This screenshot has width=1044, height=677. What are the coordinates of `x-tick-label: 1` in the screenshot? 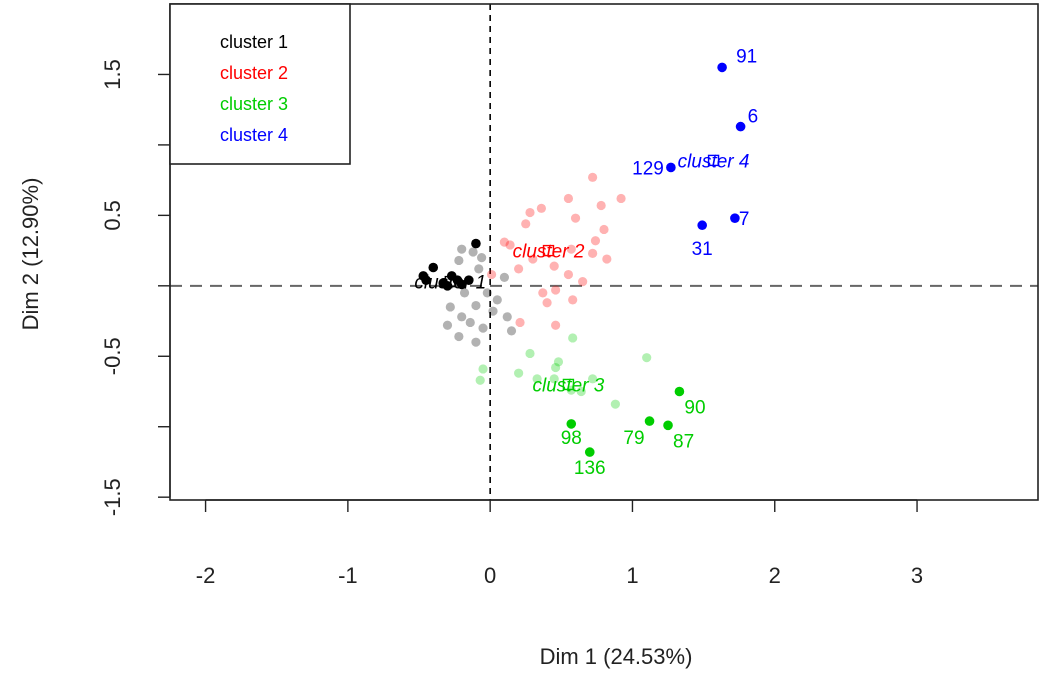 It's located at (632, 575).